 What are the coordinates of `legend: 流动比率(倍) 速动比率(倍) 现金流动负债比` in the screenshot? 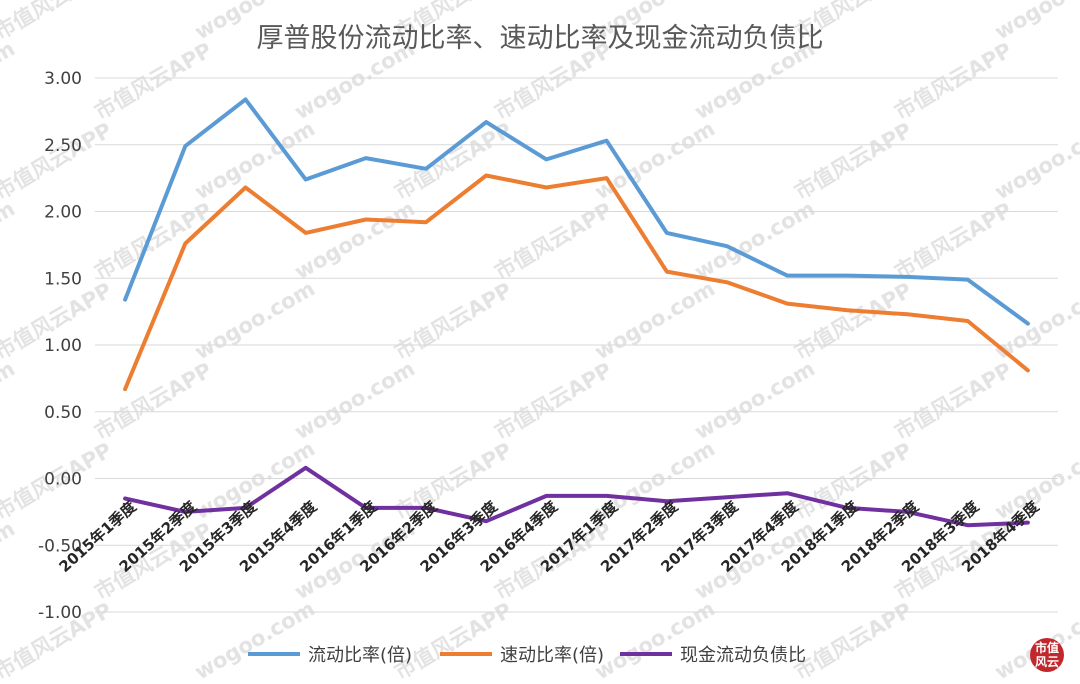 It's located at (527, 655).